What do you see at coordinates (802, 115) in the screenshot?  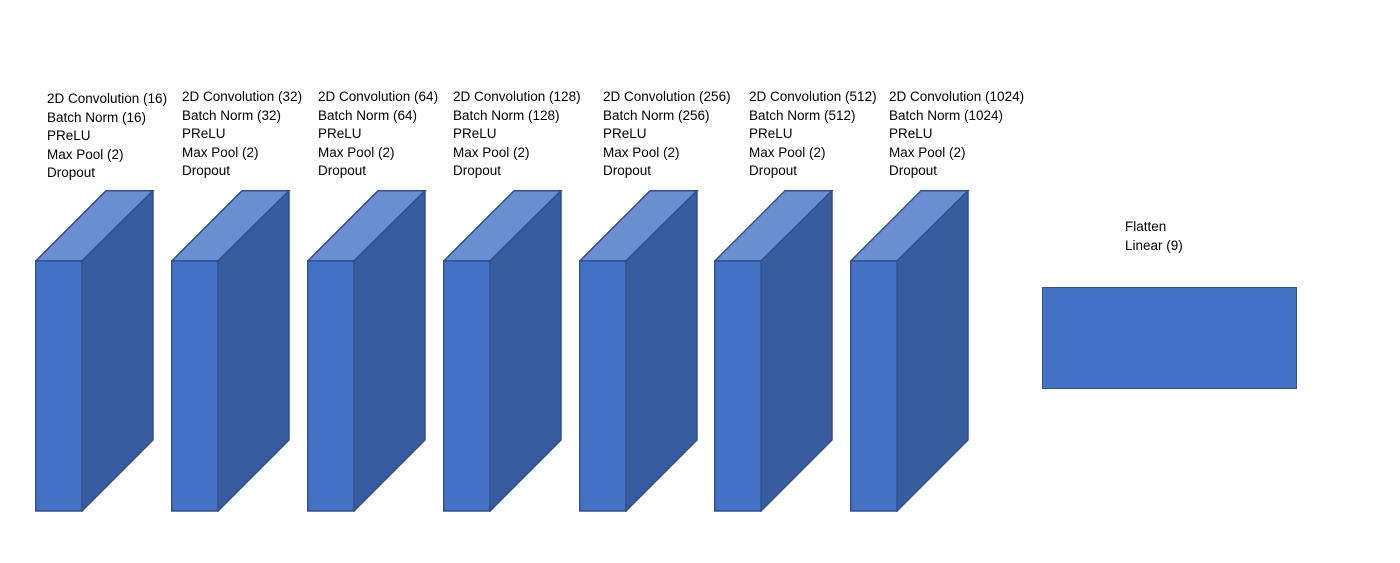 I see `batchnorm-layer-text: Batch Norm (512)` at bounding box center [802, 115].